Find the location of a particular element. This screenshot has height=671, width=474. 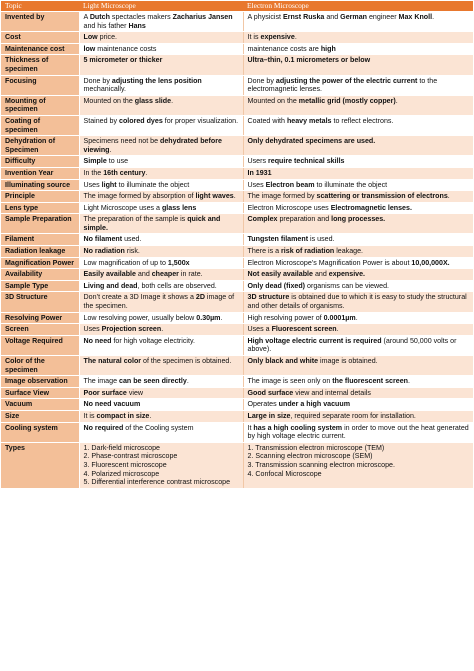

row-topic: Filament is located at coordinates (40, 240).